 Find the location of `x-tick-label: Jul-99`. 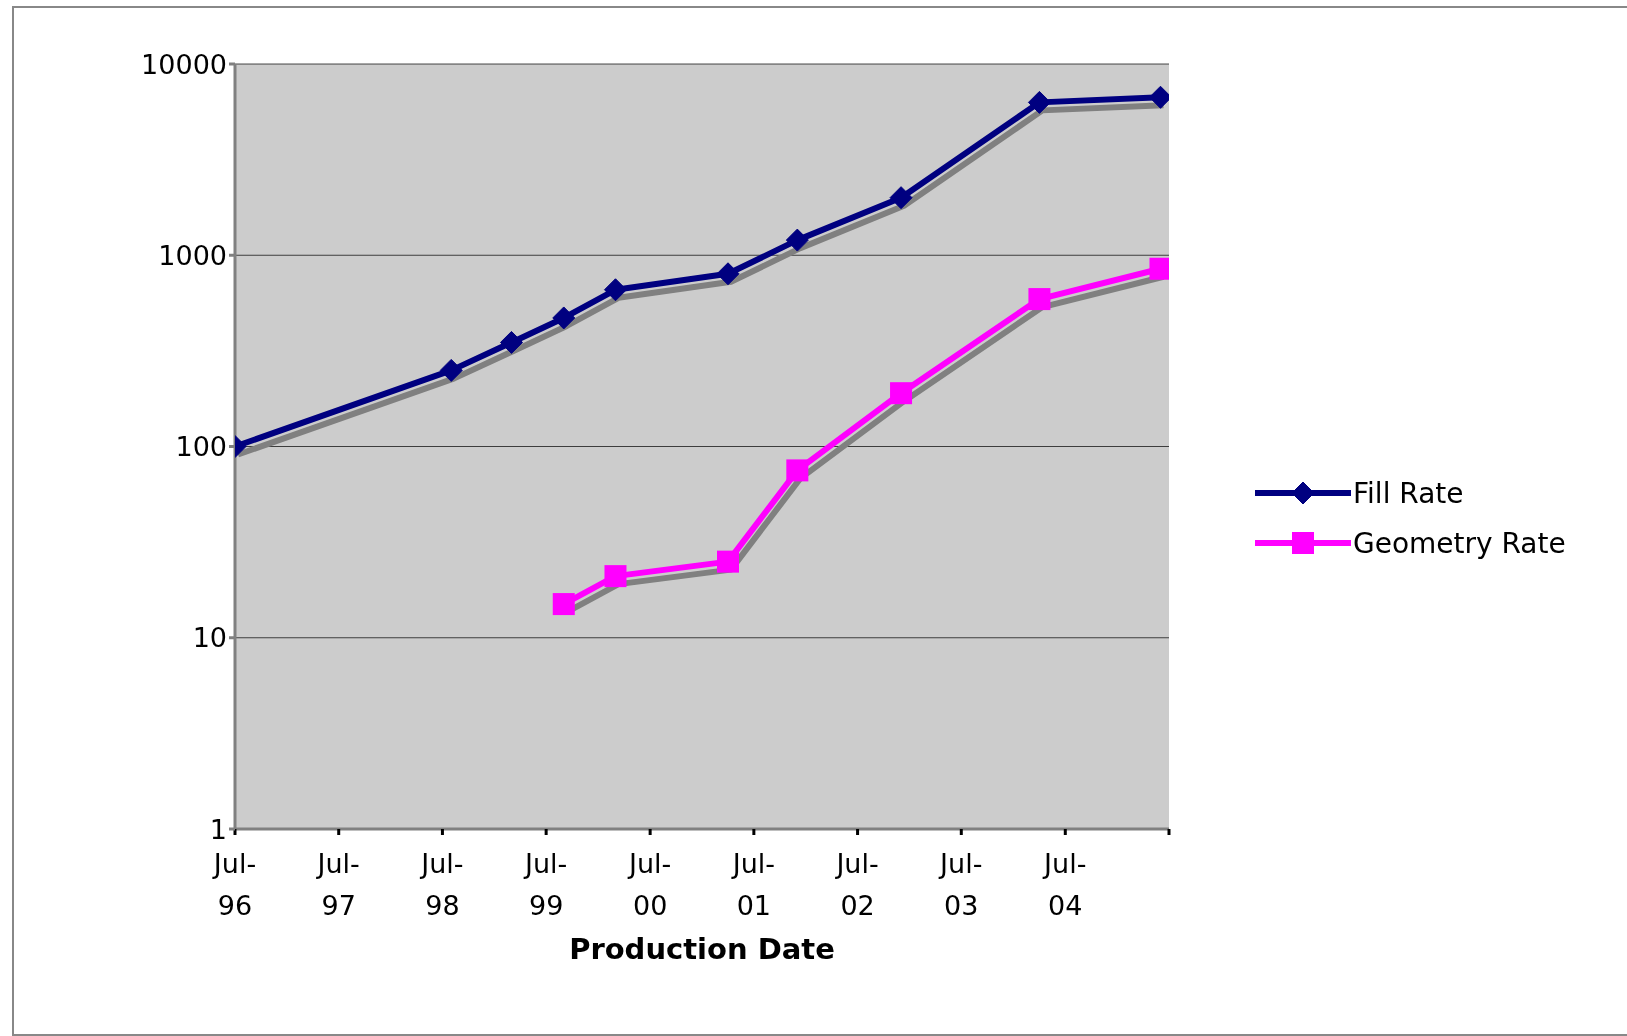

x-tick-label: Jul-99 is located at coordinates (545, 884).